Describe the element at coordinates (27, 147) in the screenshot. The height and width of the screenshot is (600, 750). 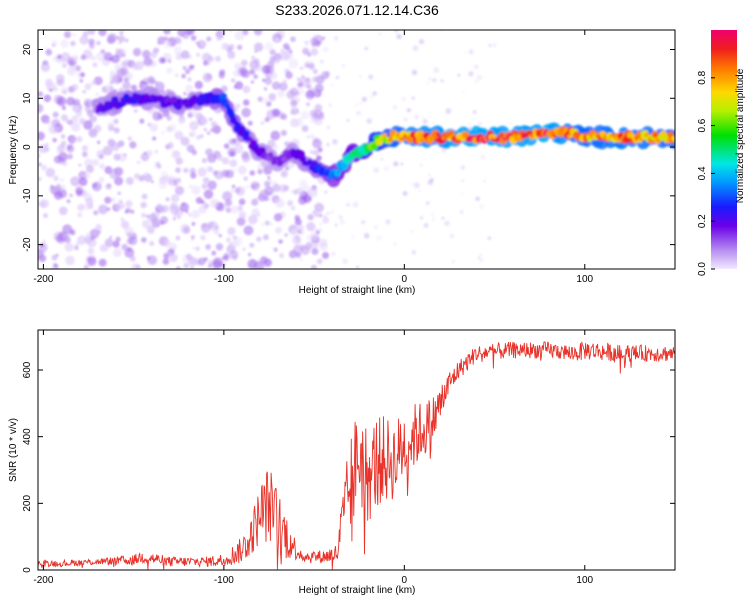
I see `y-tick-label: 0` at that location.